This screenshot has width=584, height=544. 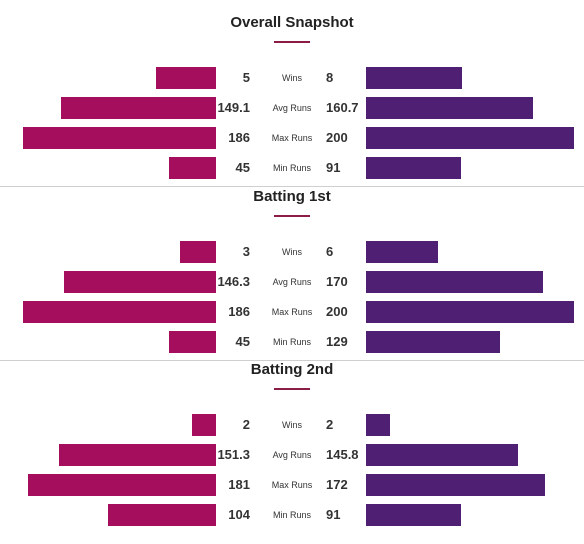 What do you see at coordinates (292, 369) in the screenshot?
I see `section-title: Batting 2nd` at bounding box center [292, 369].